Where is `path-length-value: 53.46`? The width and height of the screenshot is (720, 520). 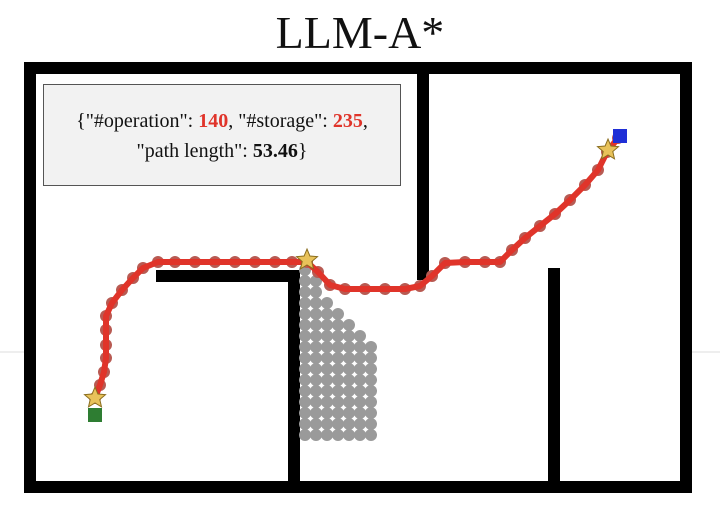 path-length-value: 53.46 is located at coordinates (275, 151).